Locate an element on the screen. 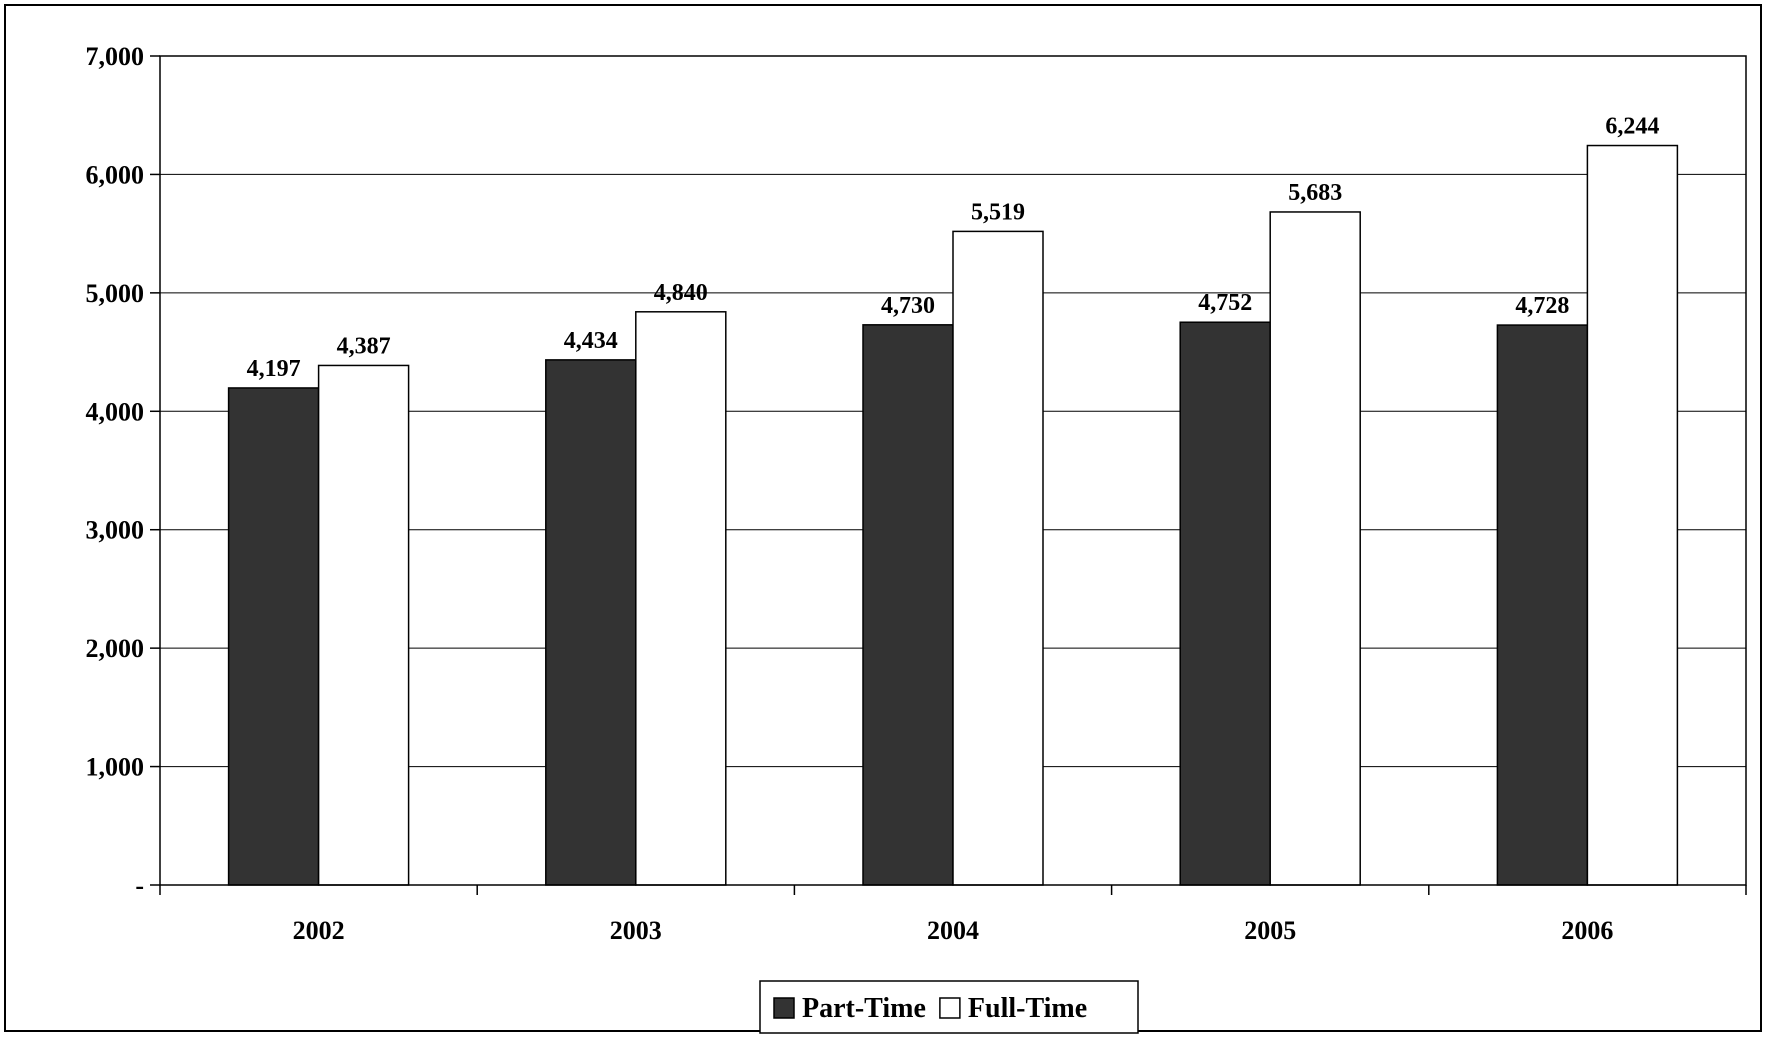 Image resolution: width=1768 pixels, height=1037 pixels. data-label: 4,752 is located at coordinates (1225, 303).